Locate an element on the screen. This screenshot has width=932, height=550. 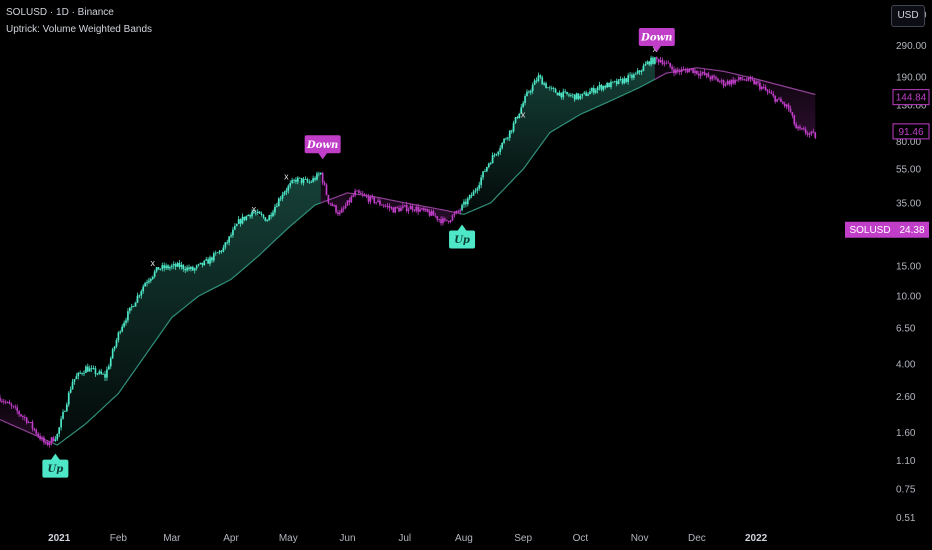
signal-up-label: Up is located at coordinates (55, 465).